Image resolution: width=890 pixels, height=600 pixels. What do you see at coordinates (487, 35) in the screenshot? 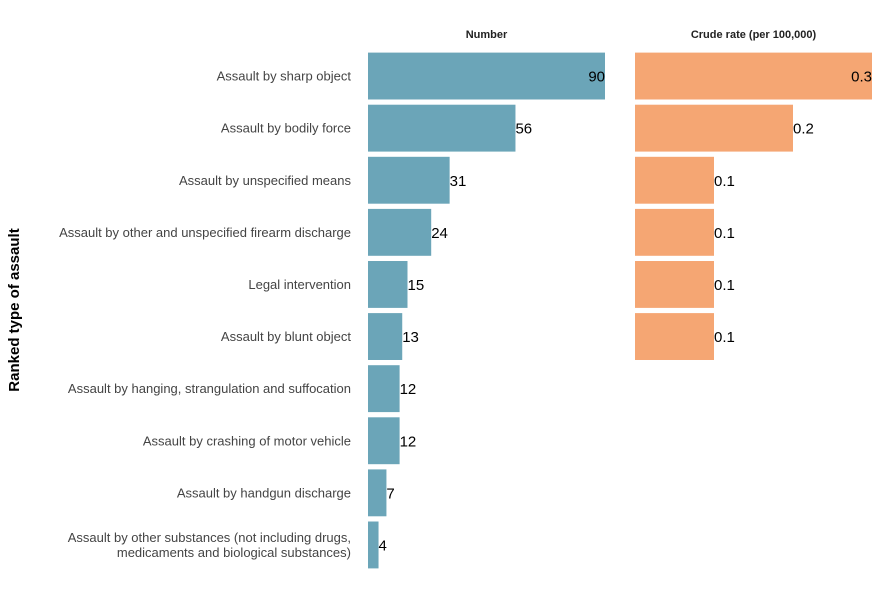
I see `panel-title: Number` at bounding box center [487, 35].